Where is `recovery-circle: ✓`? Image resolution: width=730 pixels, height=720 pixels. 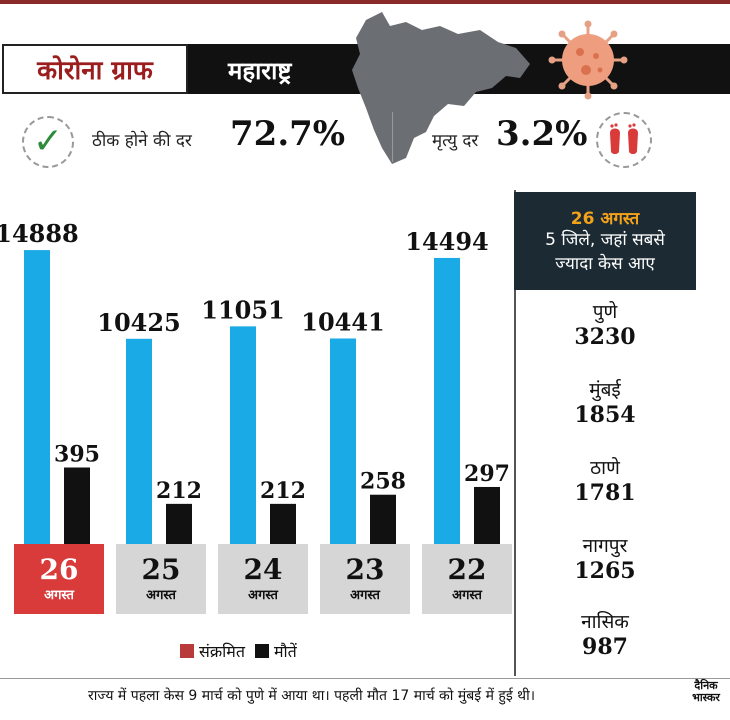
recovery-circle: ✓ is located at coordinates (48, 142).